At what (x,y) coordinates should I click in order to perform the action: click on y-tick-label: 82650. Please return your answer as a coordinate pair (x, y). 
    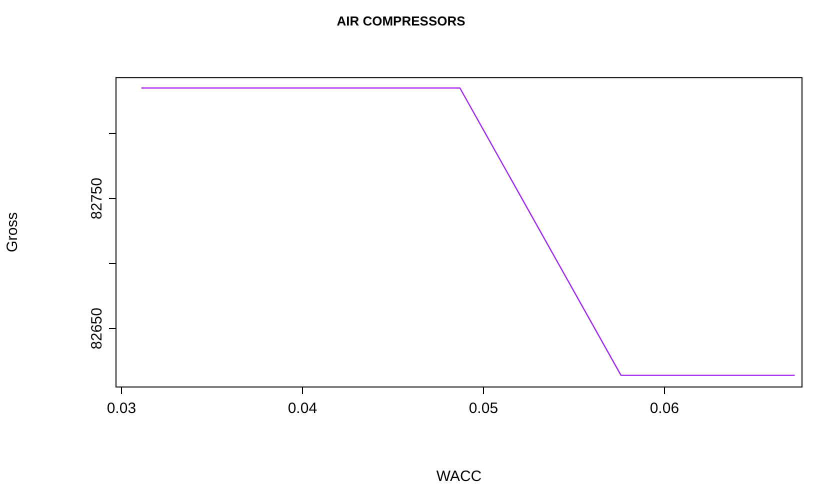
    Looking at the image, I should click on (97, 329).